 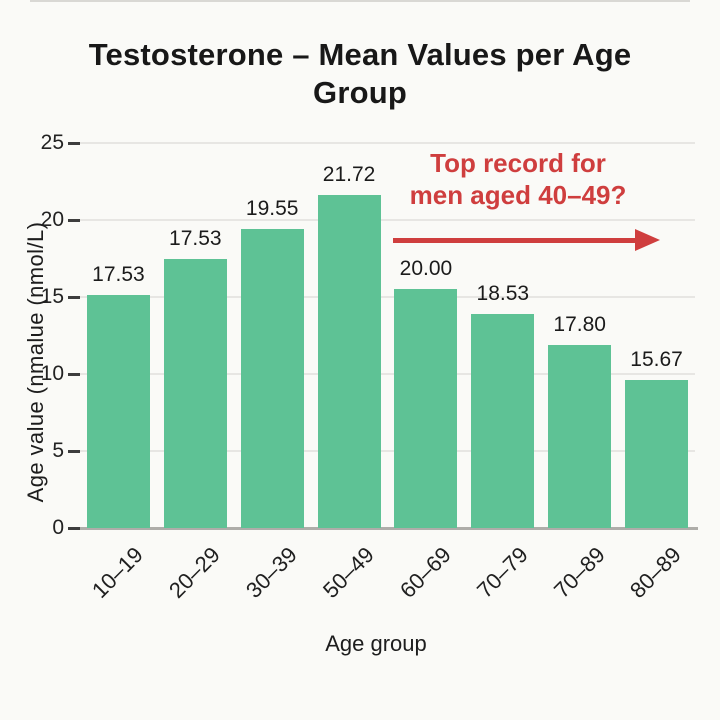 I want to click on x-axis-line, so click(x=389, y=528).